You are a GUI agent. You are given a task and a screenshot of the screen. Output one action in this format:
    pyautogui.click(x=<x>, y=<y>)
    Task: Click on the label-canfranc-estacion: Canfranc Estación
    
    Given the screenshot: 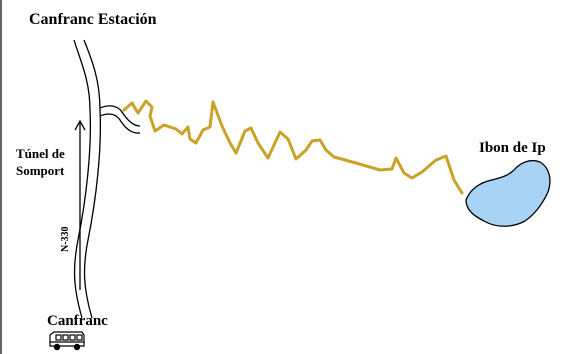 What is the action you would take?
    pyautogui.click(x=93, y=19)
    